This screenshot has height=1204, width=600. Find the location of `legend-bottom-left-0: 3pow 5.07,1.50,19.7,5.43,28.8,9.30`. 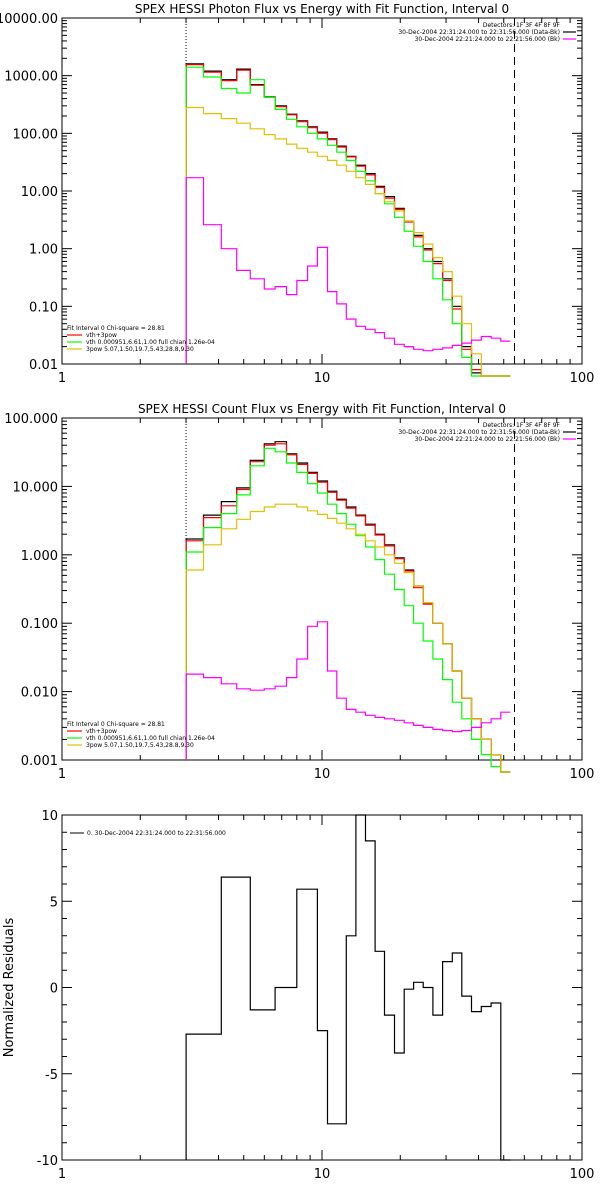

legend-bottom-left-0: 3pow 5.07,1.50,19.7,5.43,28.8,9.30 is located at coordinates (140, 349).